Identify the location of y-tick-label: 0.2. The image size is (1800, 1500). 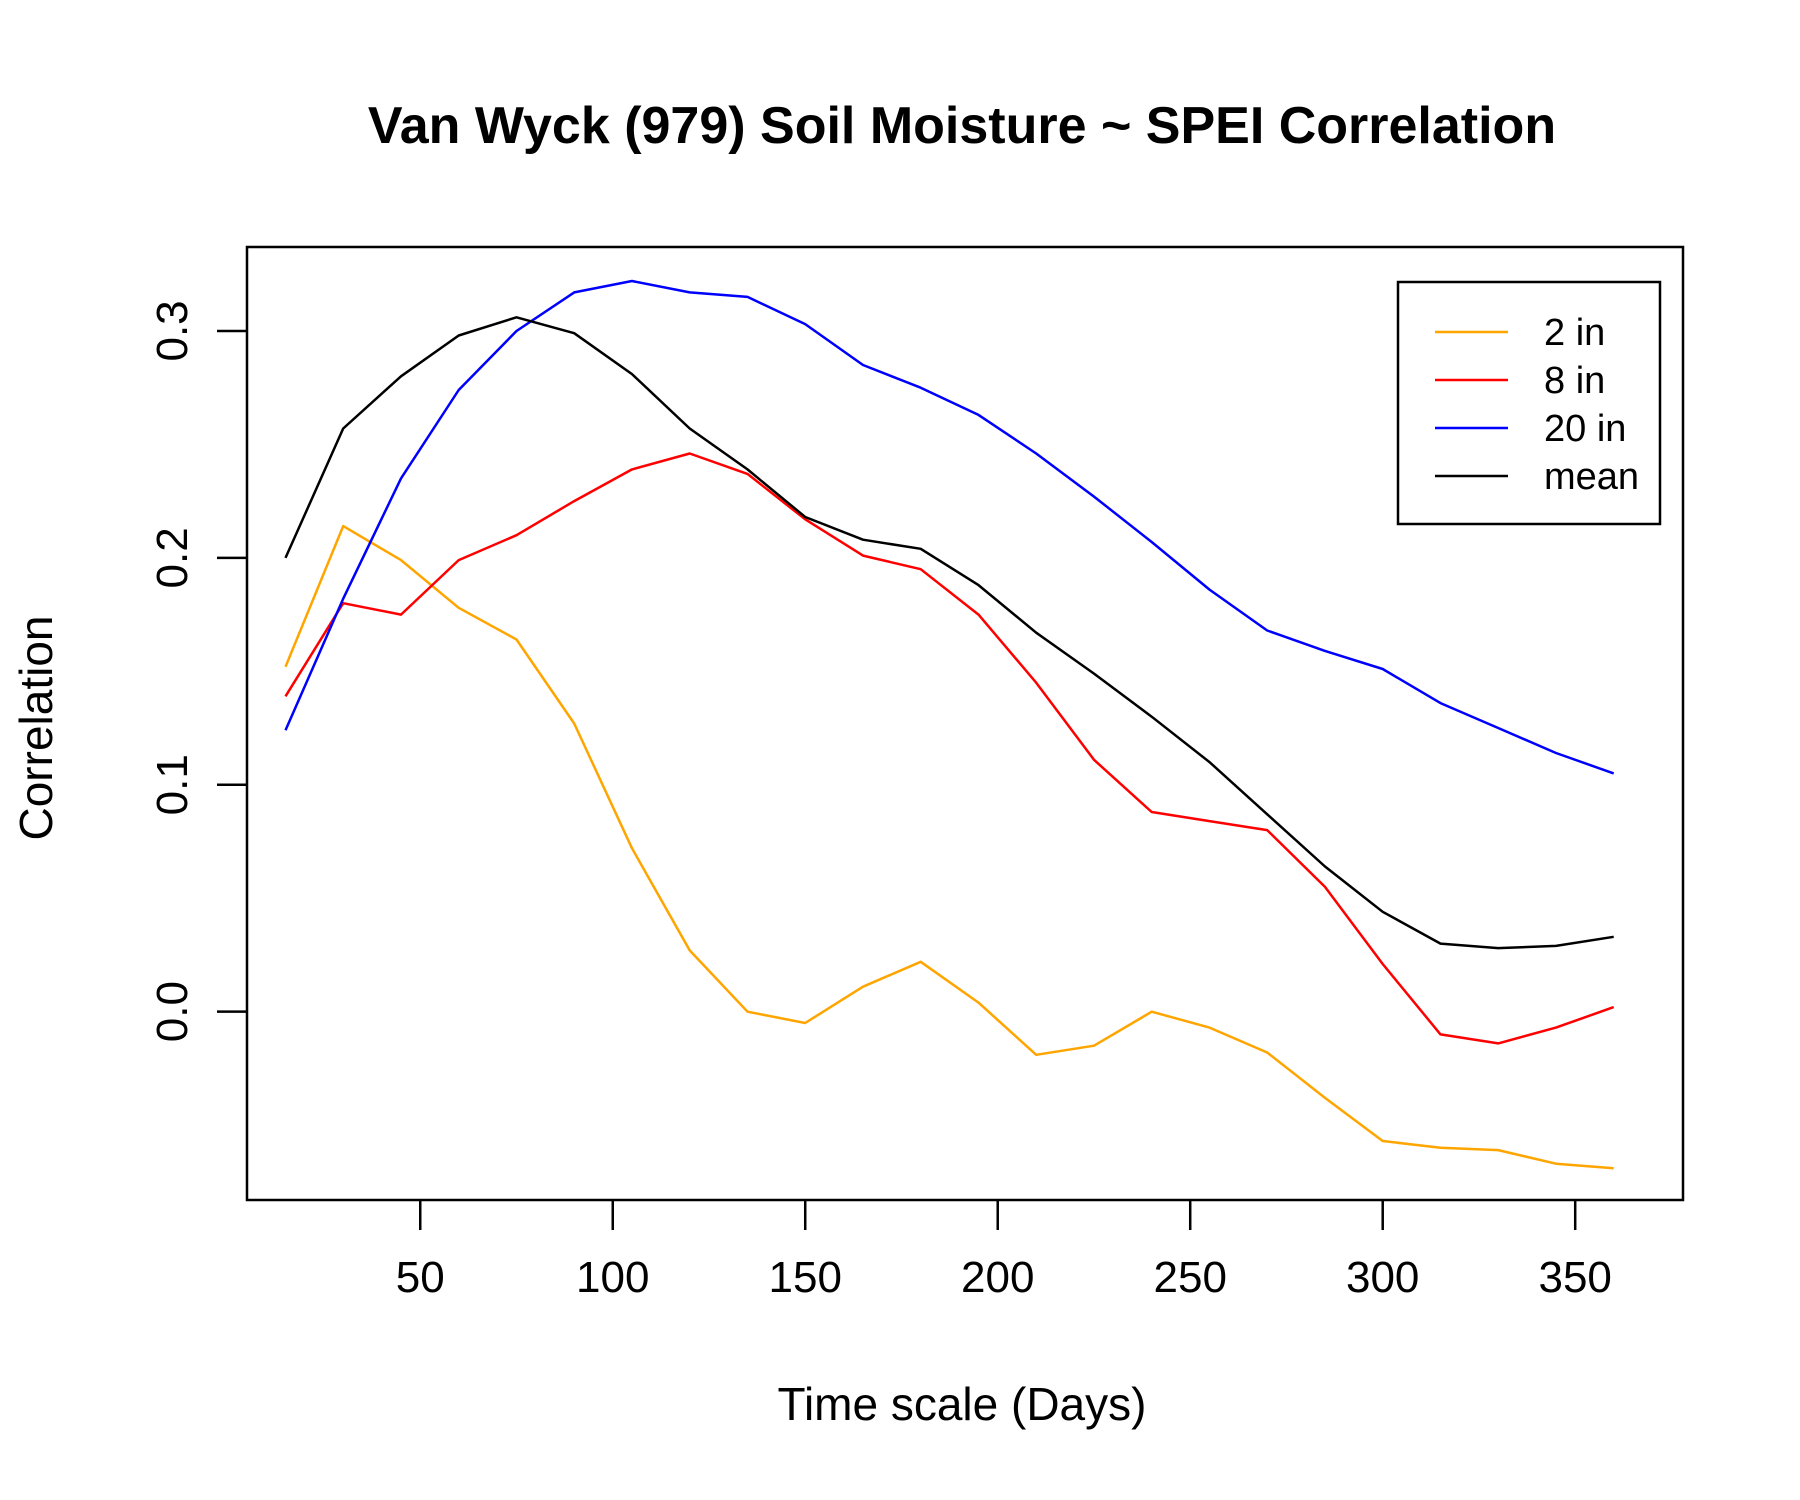
(172, 557).